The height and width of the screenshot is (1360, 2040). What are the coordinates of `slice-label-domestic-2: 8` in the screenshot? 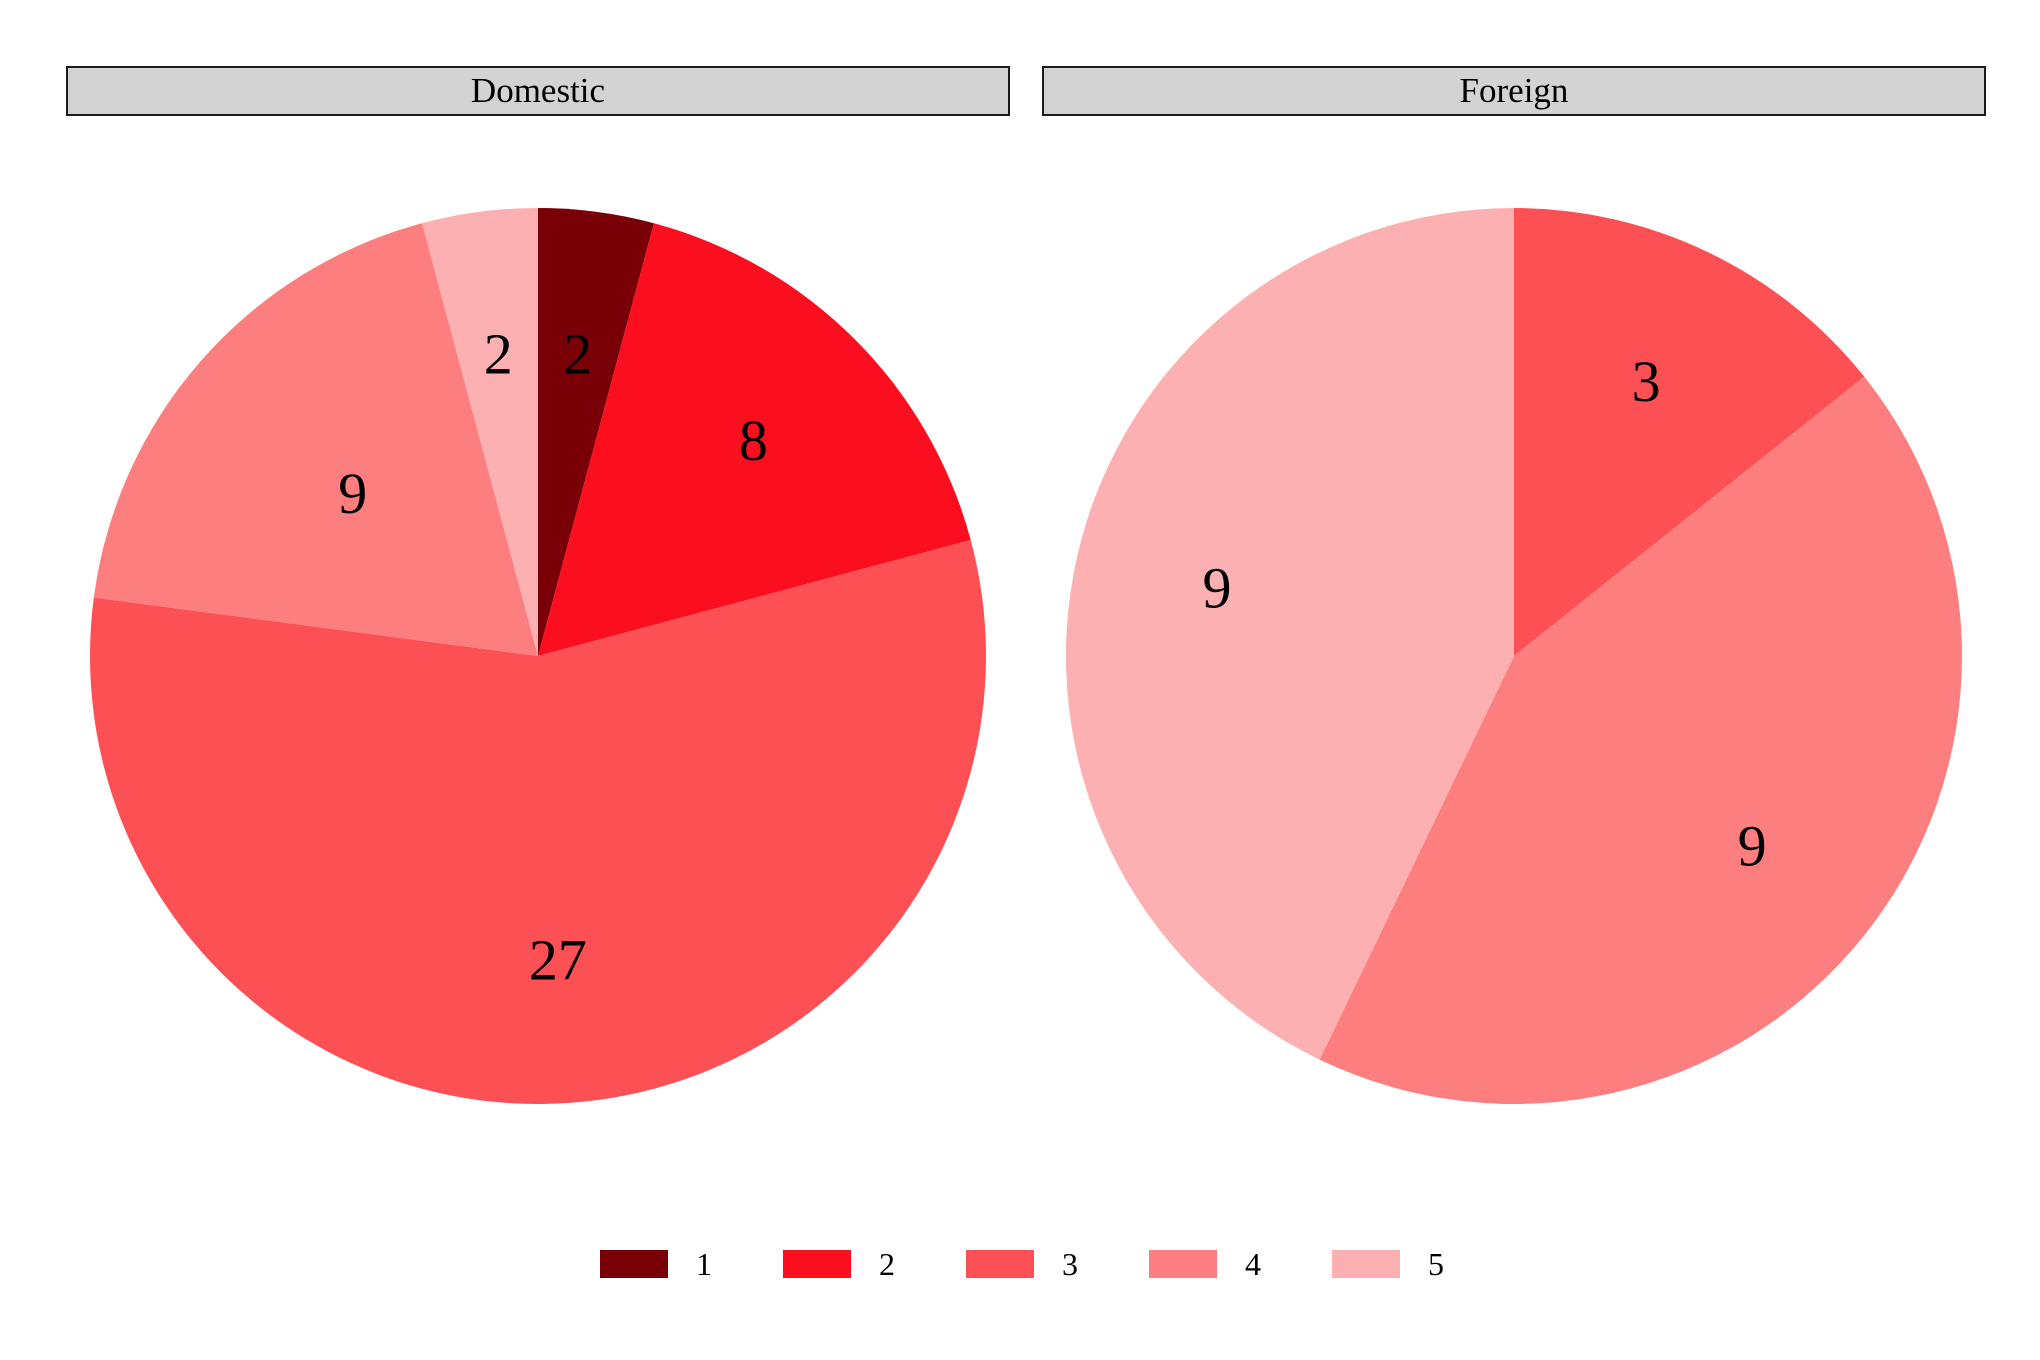 It's located at (753, 440).